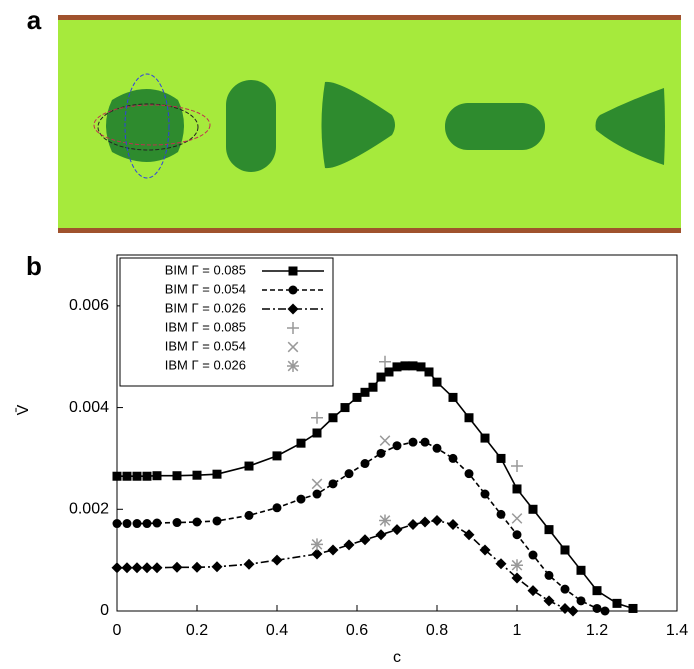 The width and height of the screenshot is (694, 669). Describe the element at coordinates (205, 288) in the screenshot. I see `legend-label: BIM Γ = 0.054` at that location.